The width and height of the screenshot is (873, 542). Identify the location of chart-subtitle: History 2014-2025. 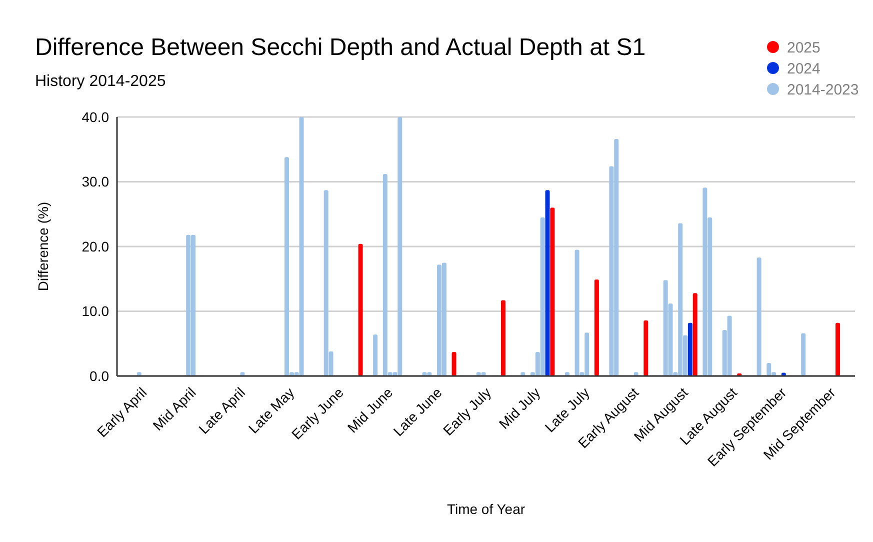
(100, 81).